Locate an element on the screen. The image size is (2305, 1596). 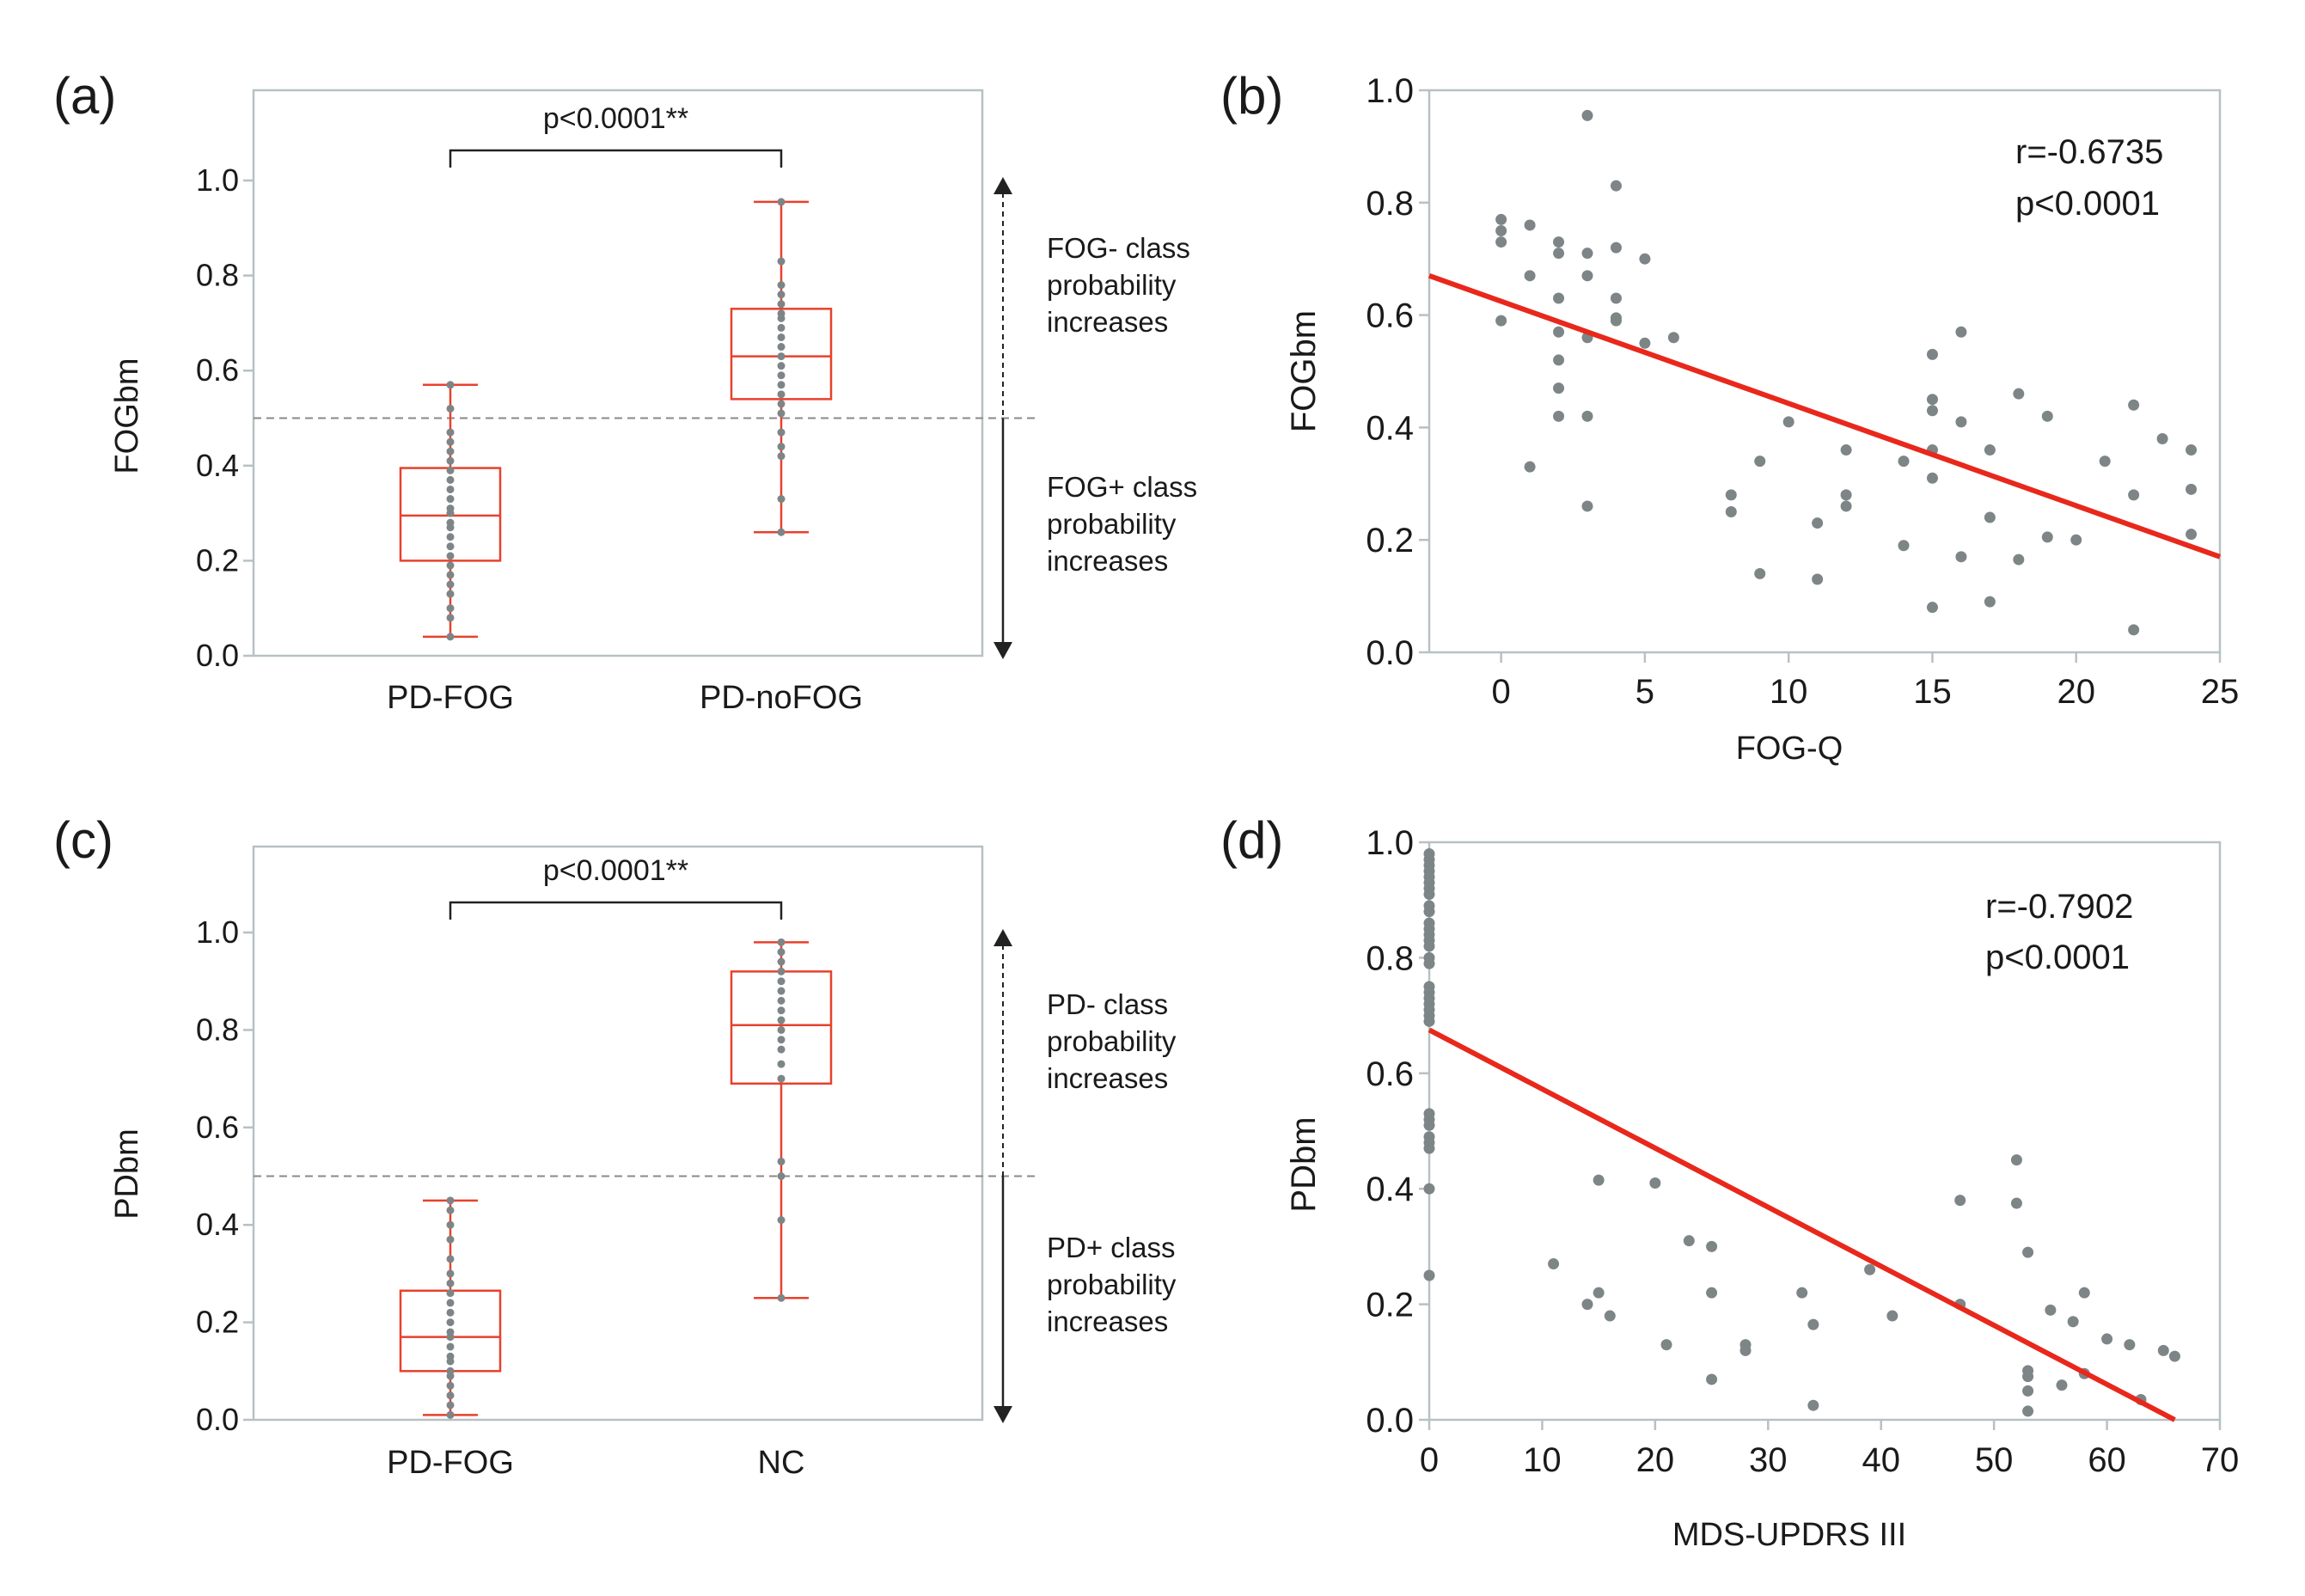
box-iqr is located at coordinates (781, 354).